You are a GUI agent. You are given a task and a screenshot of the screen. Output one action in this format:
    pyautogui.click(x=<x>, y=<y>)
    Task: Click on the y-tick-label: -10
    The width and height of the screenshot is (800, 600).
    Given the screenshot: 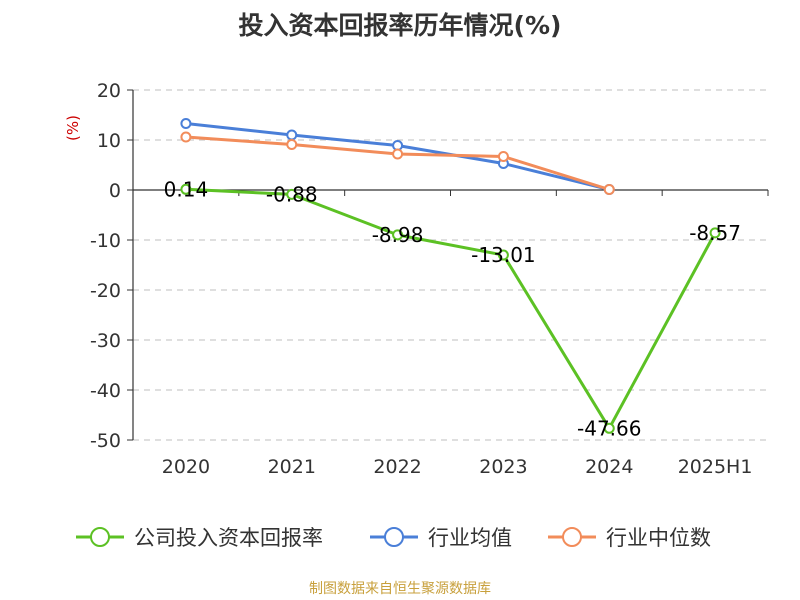 What is the action you would take?
    pyautogui.click(x=105, y=241)
    